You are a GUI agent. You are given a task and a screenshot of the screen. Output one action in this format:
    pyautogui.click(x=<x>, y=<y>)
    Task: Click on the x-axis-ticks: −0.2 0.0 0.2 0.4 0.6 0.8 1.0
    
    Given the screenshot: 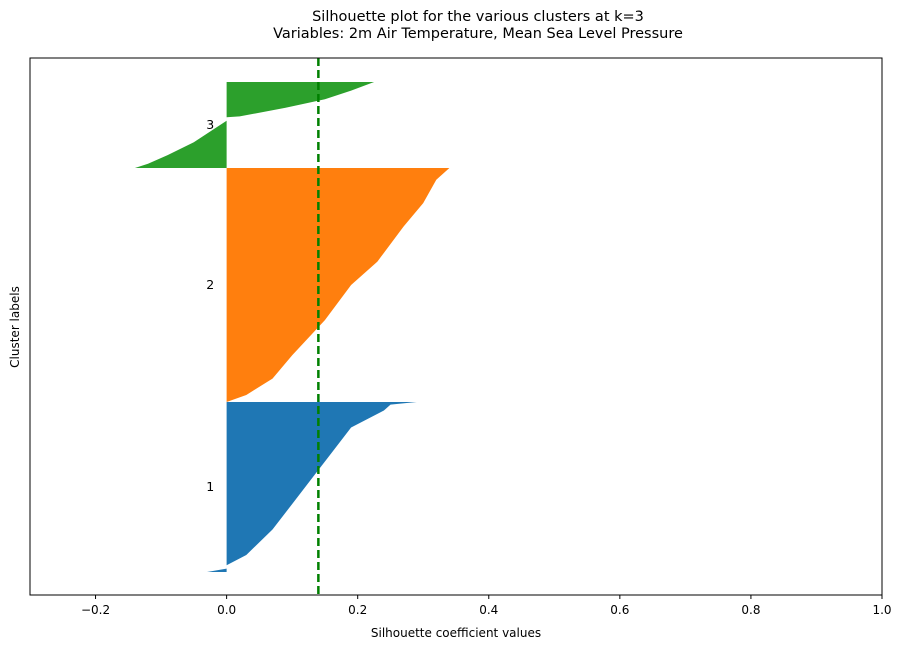 What is the action you would take?
    pyautogui.click(x=486, y=606)
    